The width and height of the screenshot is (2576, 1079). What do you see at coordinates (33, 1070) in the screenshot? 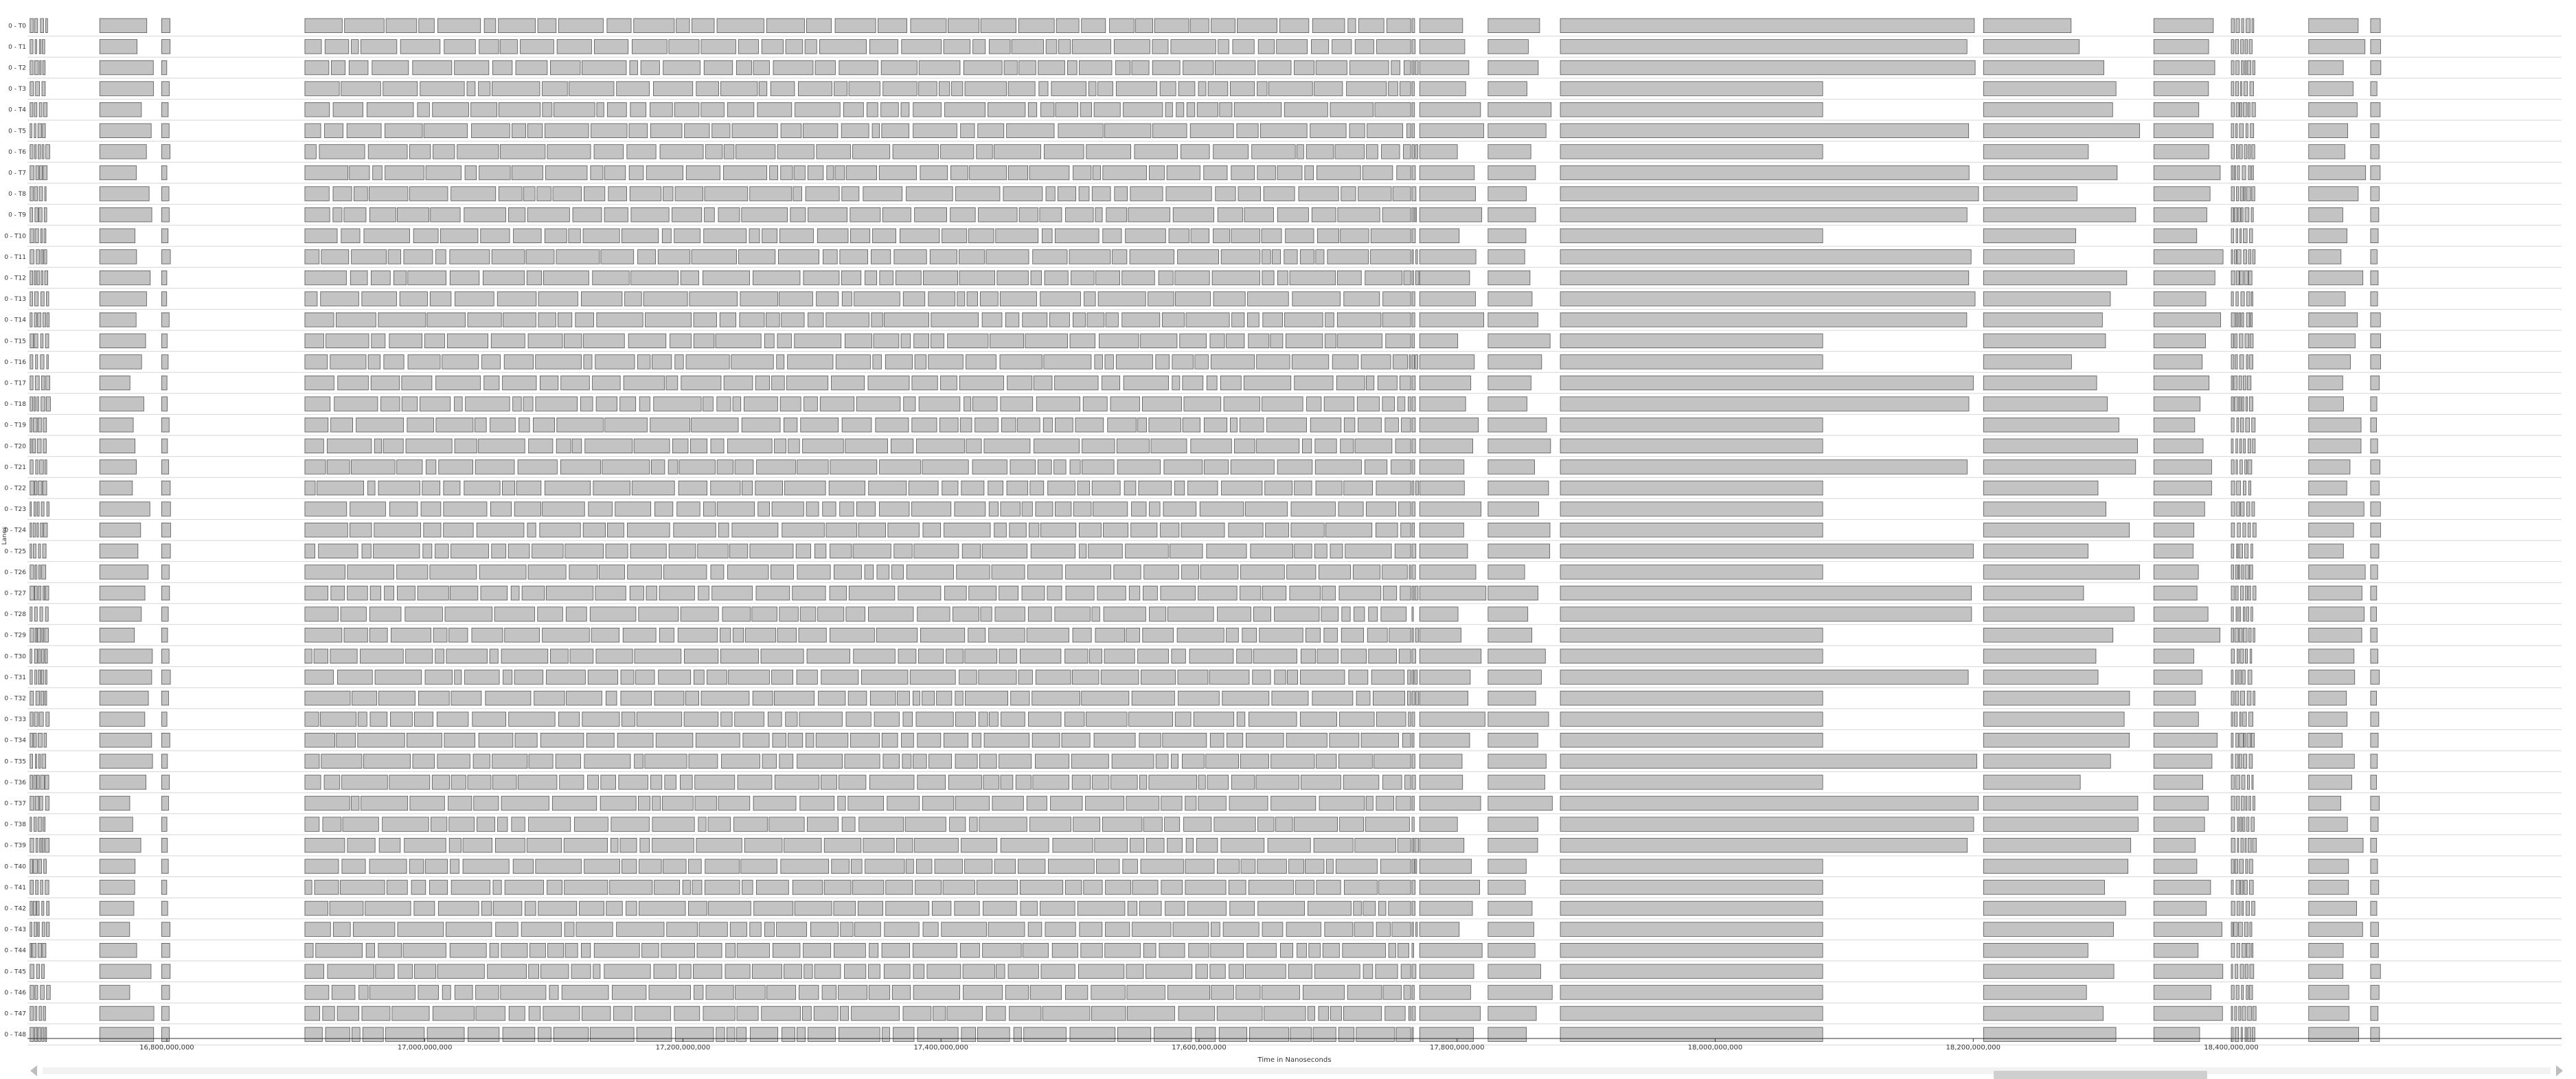
I see `scroll-left-arrow-icon` at bounding box center [33, 1070].